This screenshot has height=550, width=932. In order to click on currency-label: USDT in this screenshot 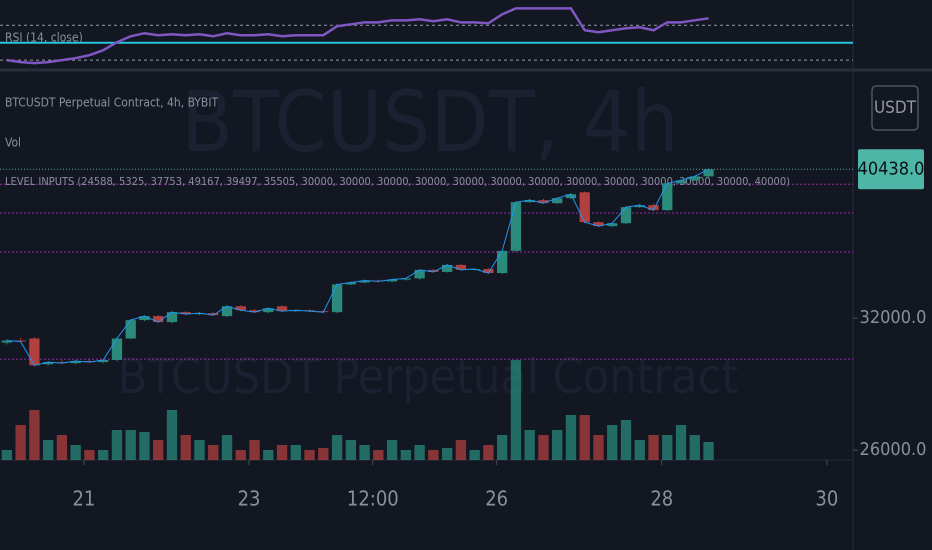, I will do `click(895, 108)`.